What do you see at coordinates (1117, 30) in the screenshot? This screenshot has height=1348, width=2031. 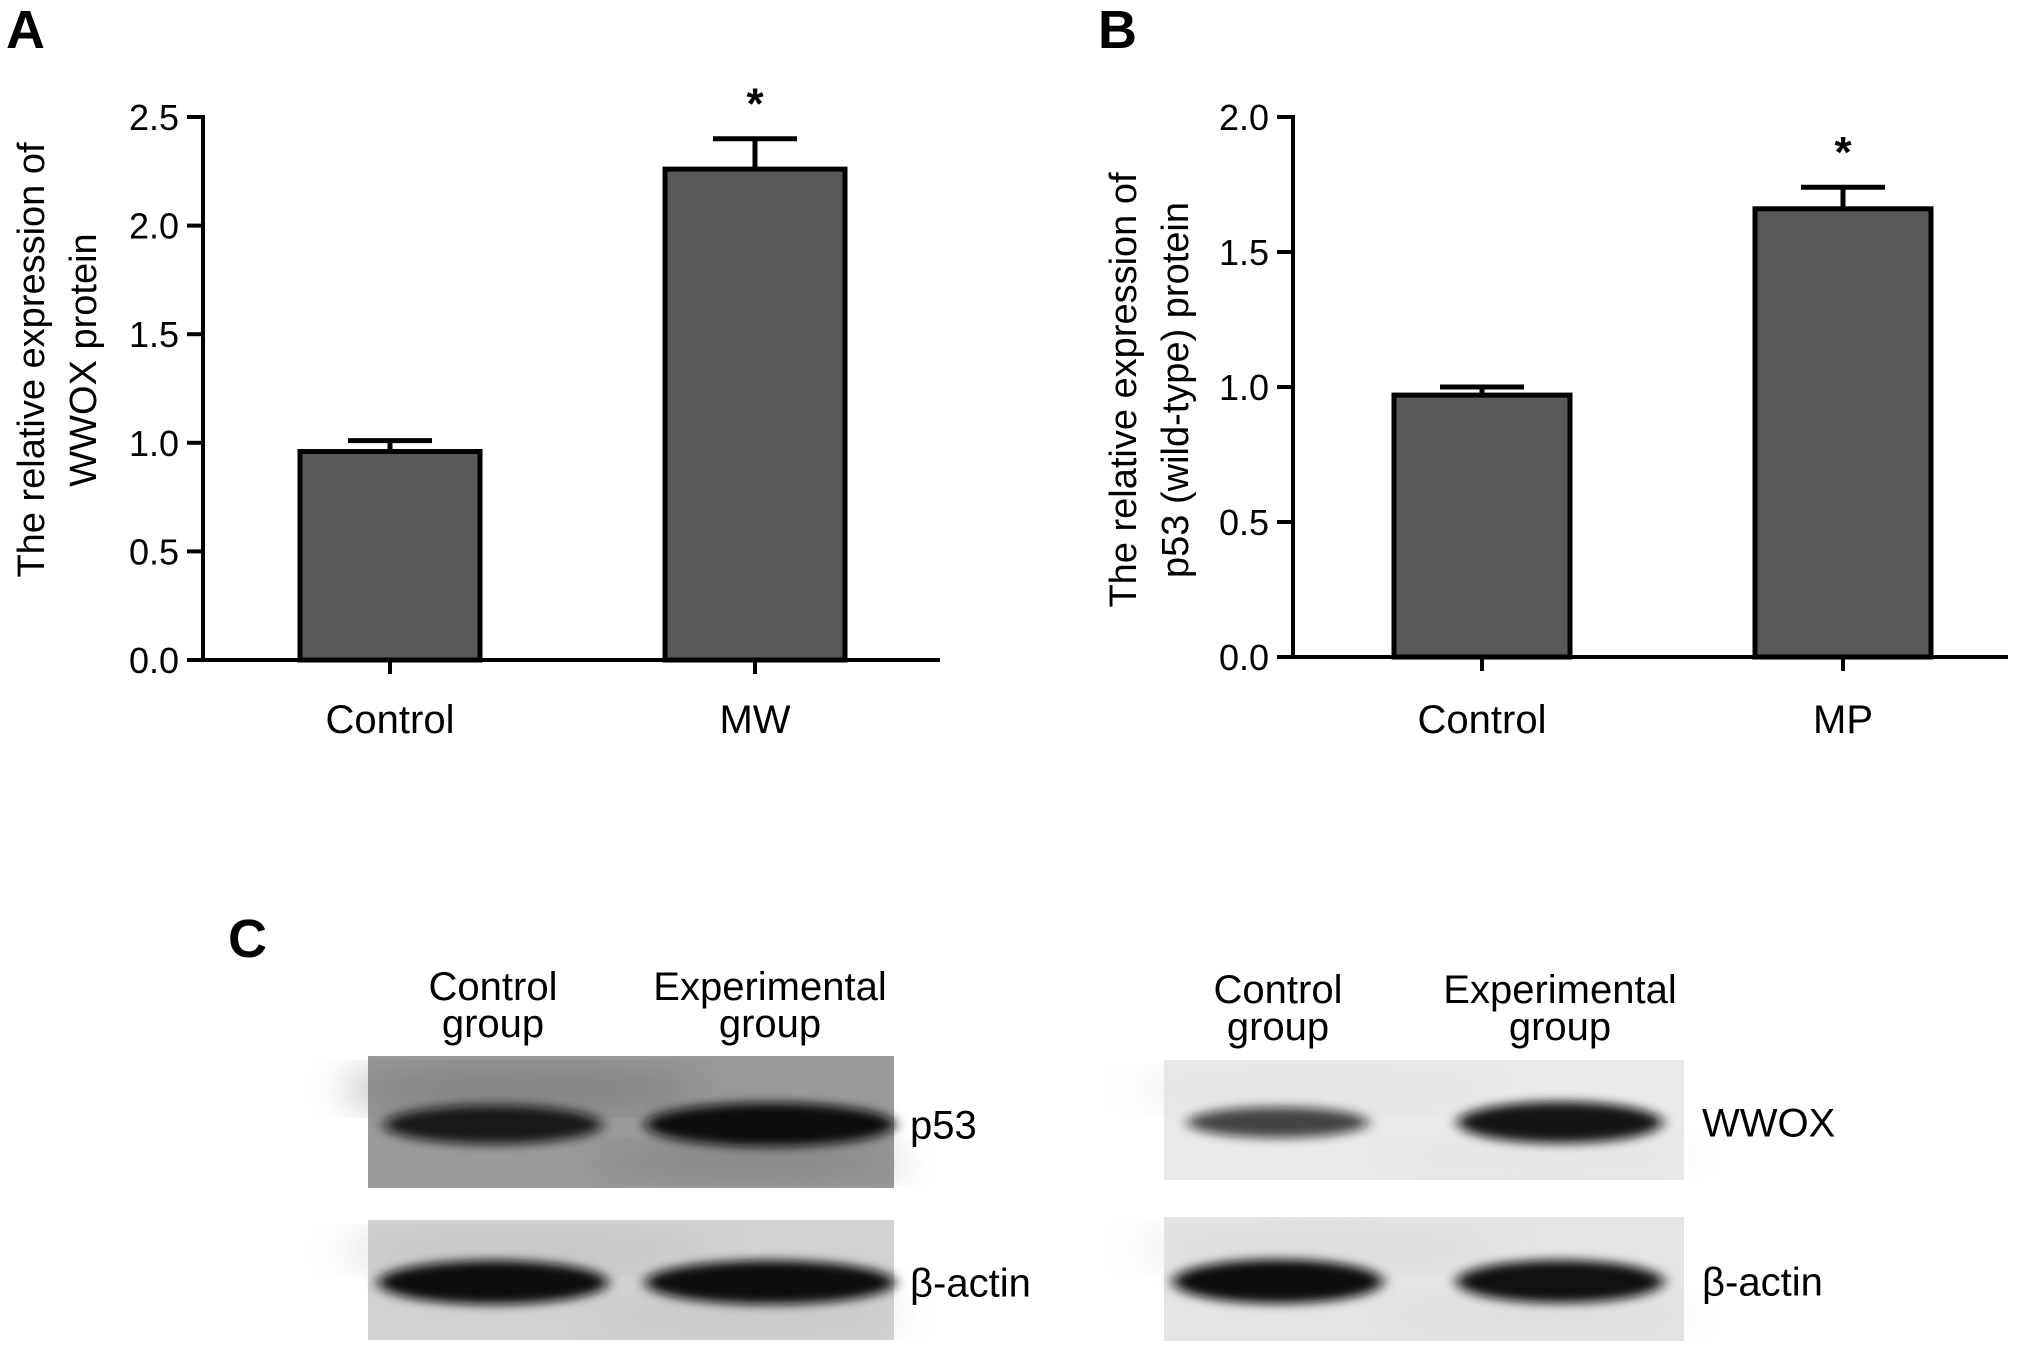 I see `panel-label-b: B` at bounding box center [1117, 30].